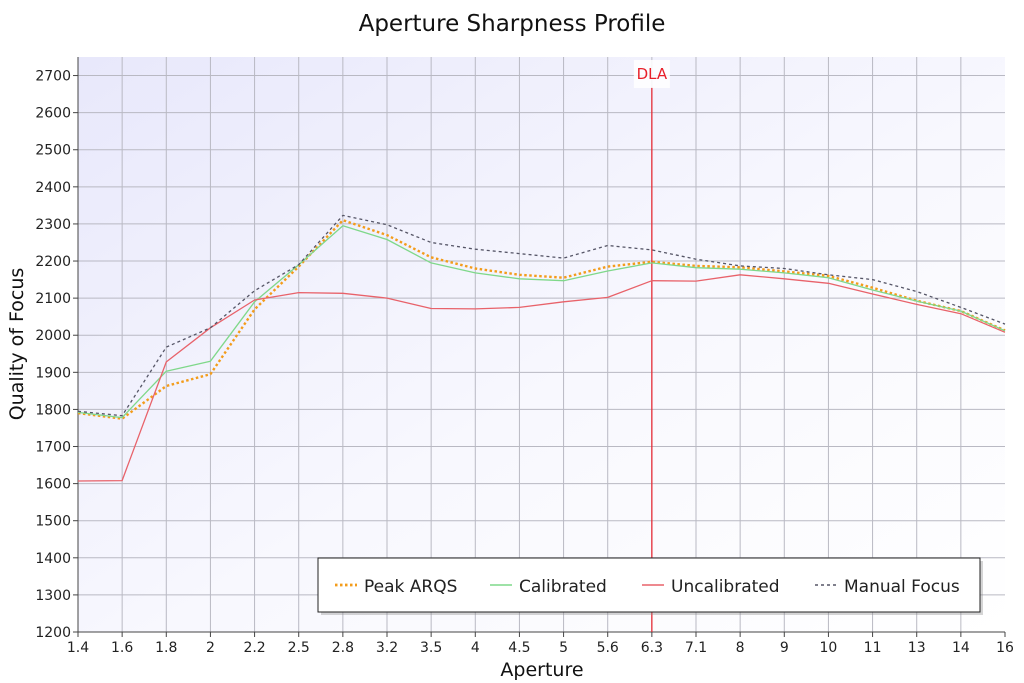 The height and width of the screenshot is (683, 1024). What do you see at coordinates (53, 373) in the screenshot?
I see `y-tick-label: 1900` at bounding box center [53, 373].